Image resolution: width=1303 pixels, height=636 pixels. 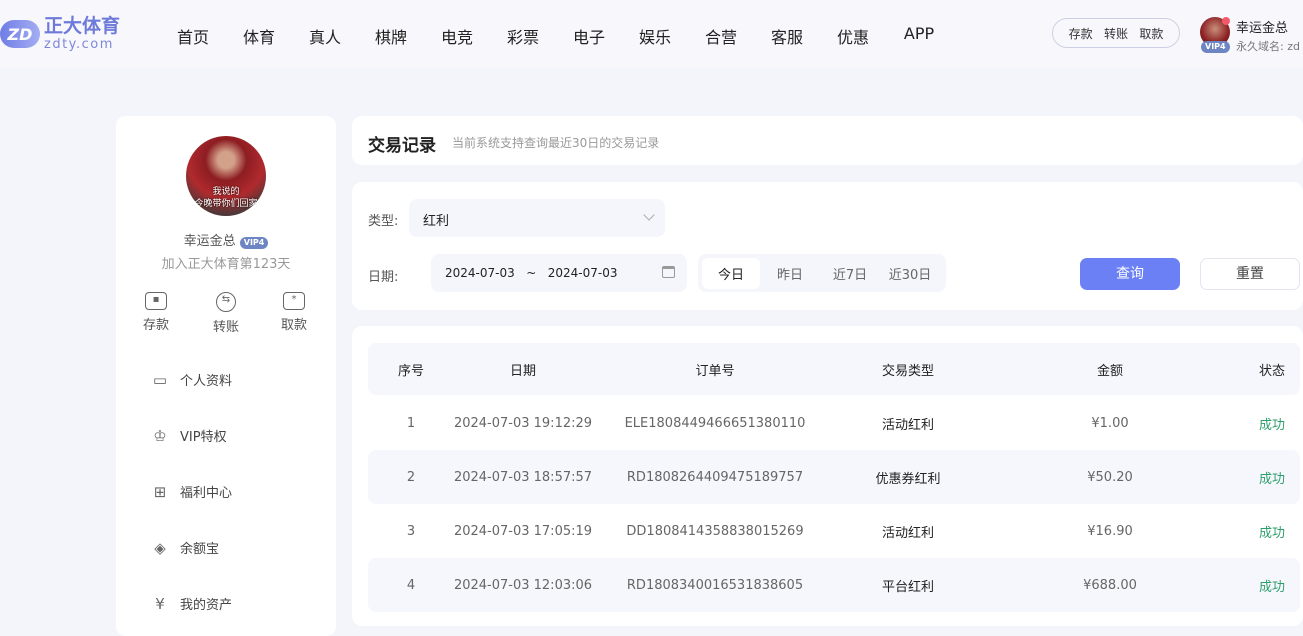 What do you see at coordinates (226, 313) in the screenshot?
I see `transfer-button: ⇆ 转账` at bounding box center [226, 313].